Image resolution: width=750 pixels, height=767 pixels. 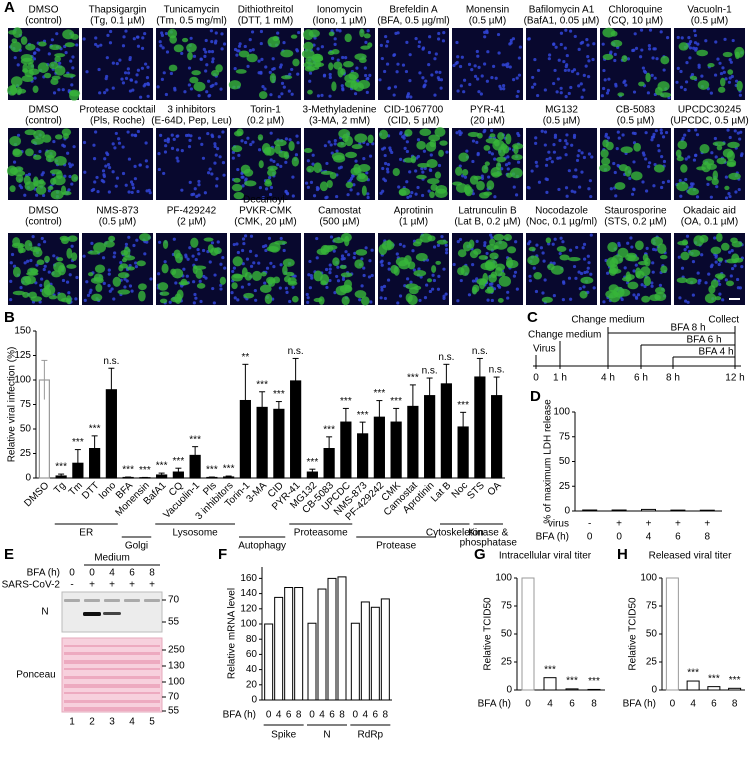 I want to click on x-tick-label: 8, so click(x=735, y=704).